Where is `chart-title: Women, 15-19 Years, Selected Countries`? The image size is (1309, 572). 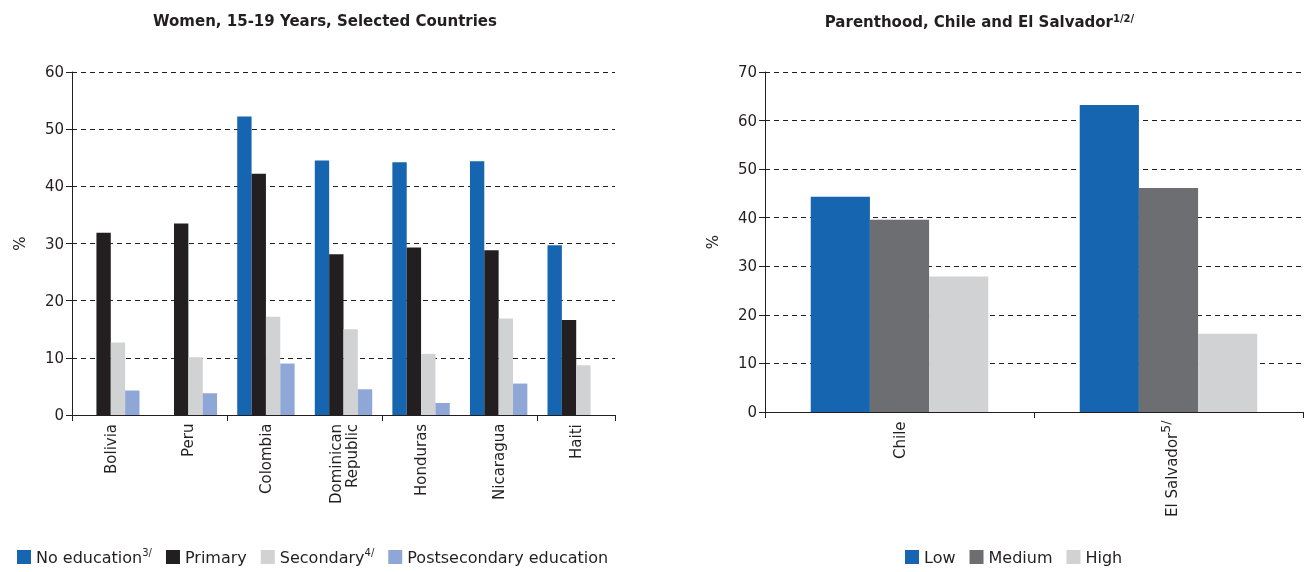 chart-title: Women, 15-19 Years, Selected Countries is located at coordinates (325, 20).